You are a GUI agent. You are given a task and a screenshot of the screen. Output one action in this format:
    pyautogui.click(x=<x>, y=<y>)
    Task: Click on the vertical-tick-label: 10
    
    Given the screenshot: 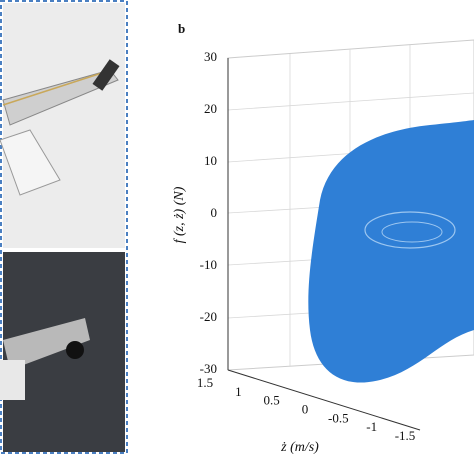 What is the action you would take?
    pyautogui.click(x=210, y=160)
    